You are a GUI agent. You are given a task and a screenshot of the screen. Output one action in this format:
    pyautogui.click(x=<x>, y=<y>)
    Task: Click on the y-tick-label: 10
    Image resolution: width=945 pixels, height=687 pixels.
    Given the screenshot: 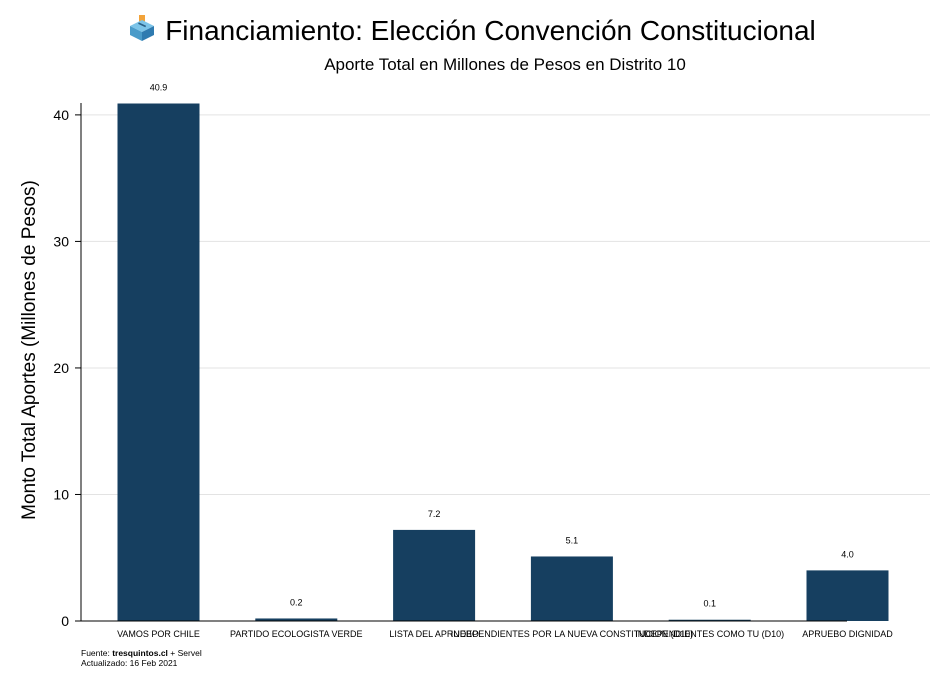 What is the action you would take?
    pyautogui.click(x=61, y=494)
    